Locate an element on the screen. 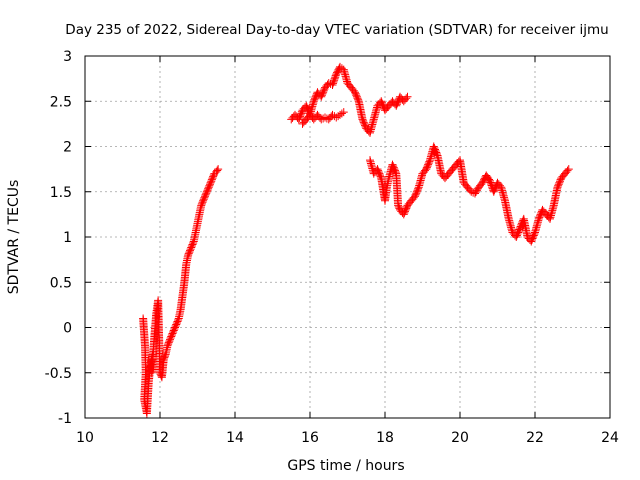  x-tick-label: 18 is located at coordinates (385, 438).